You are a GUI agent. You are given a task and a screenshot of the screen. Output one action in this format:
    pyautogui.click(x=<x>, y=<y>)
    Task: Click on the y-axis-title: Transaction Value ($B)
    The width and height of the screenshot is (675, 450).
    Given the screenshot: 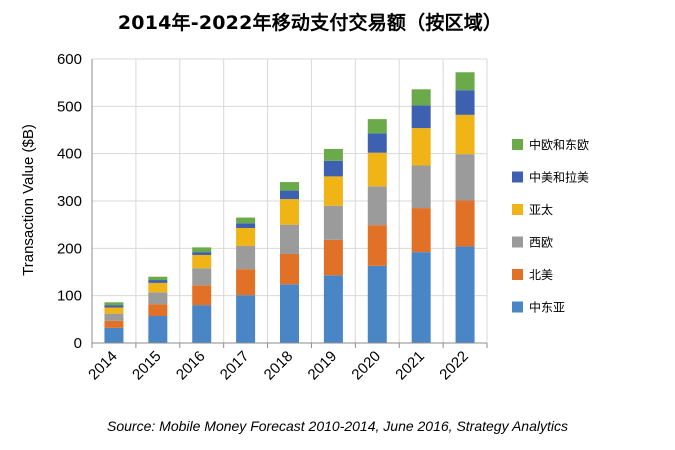 What is the action you would take?
    pyautogui.click(x=28, y=200)
    